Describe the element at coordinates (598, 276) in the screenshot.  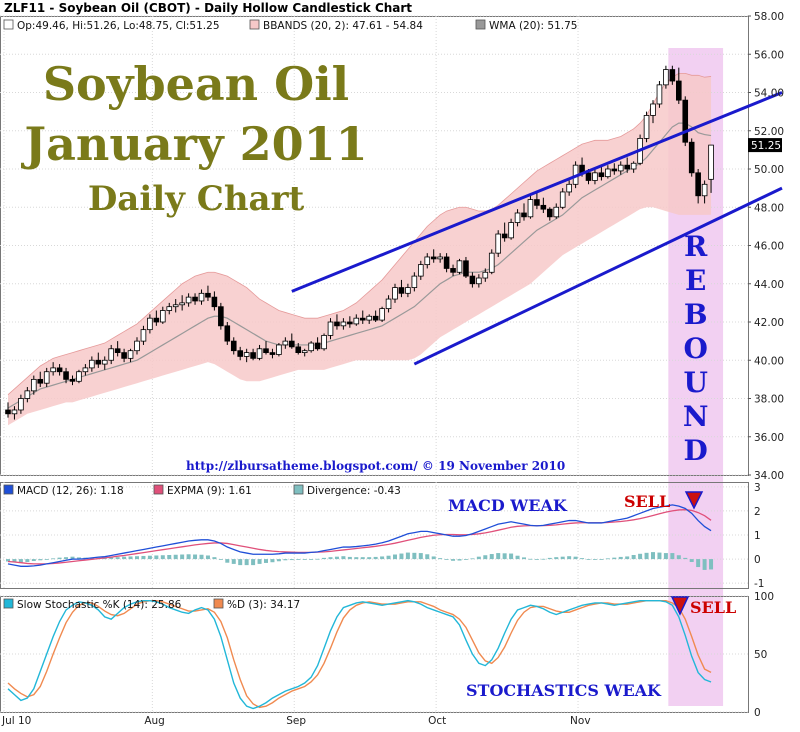
I see `channel-lower-line` at that location.